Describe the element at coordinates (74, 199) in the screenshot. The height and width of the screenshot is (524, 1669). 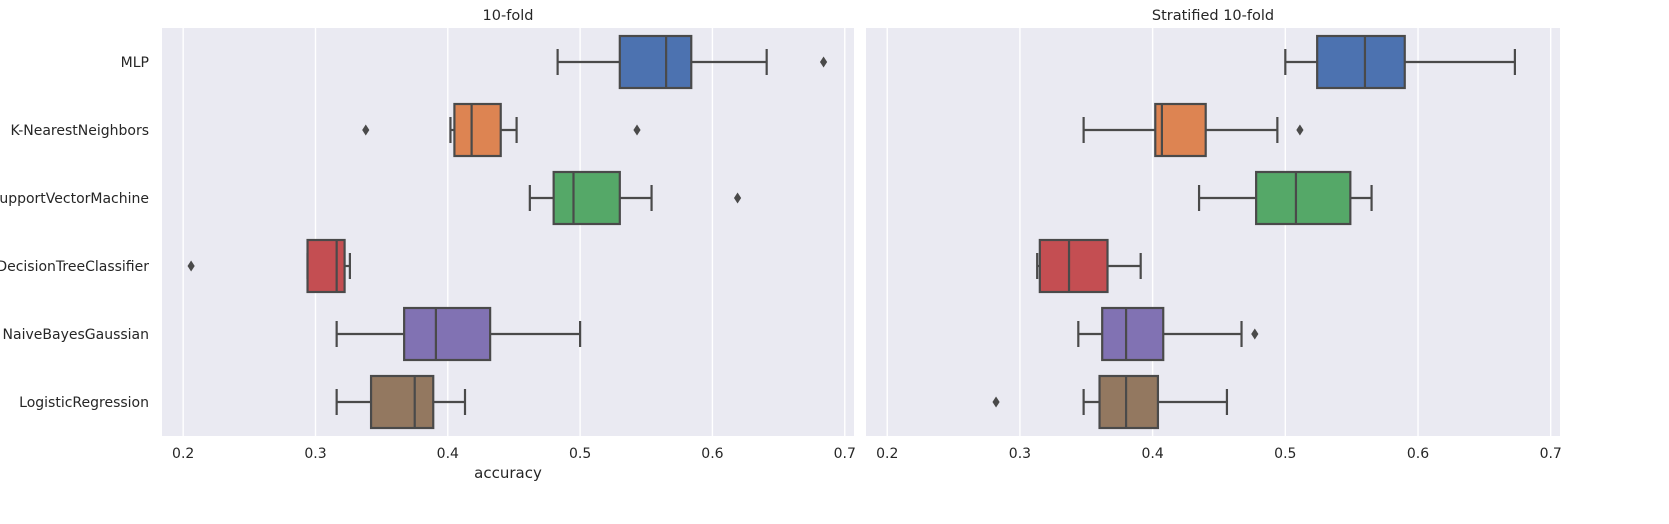
I see `category-label: SupportVectorMachine` at that location.